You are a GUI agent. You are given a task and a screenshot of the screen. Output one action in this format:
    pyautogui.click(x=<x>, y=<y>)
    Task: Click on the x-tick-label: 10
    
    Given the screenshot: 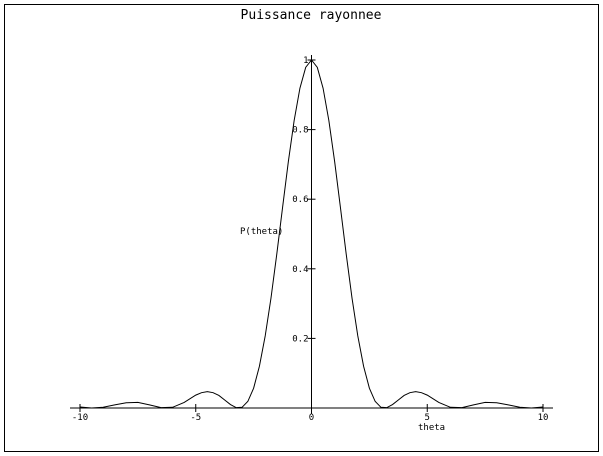 What is the action you would take?
    pyautogui.click(x=543, y=418)
    